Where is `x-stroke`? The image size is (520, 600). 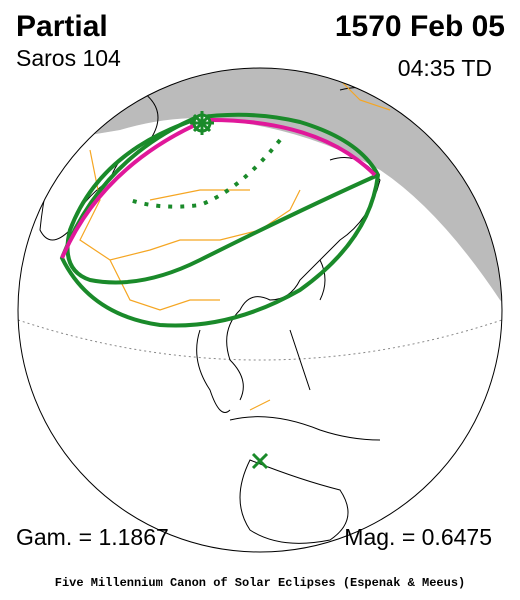 x-stroke is located at coordinates (260, 461).